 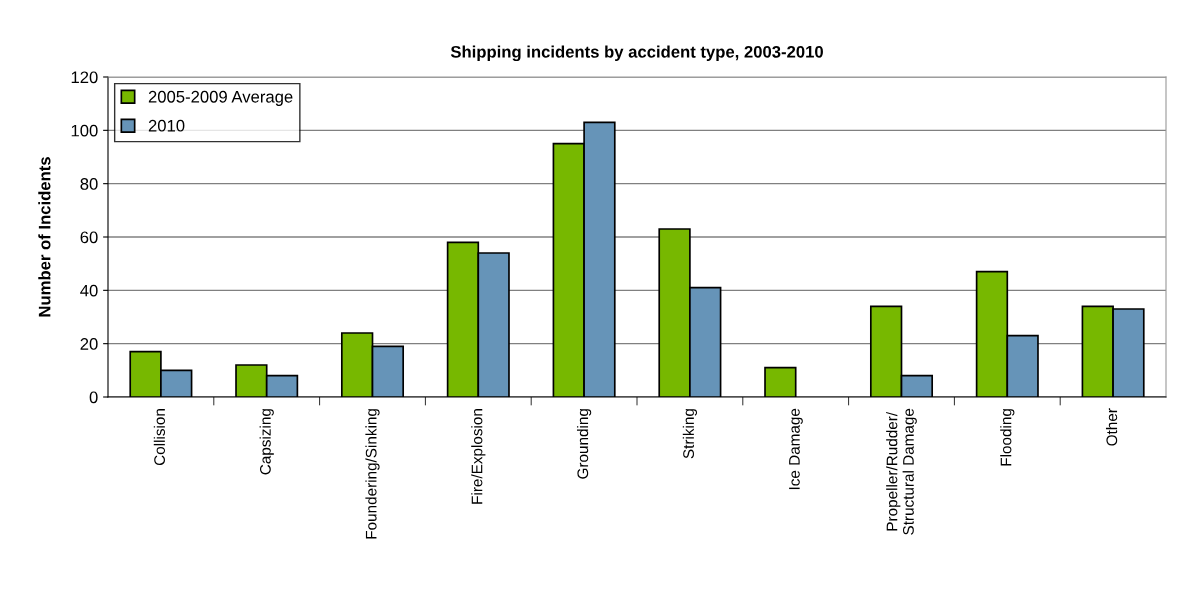 I want to click on y-tick-label: 20, so click(x=89, y=344).